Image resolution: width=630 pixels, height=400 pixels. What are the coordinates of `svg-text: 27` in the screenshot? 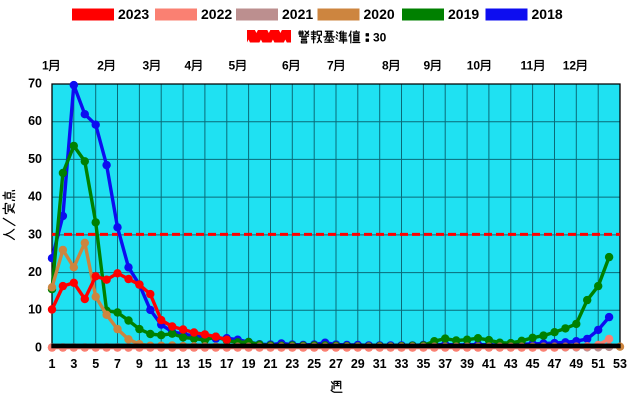 It's located at (336, 364).